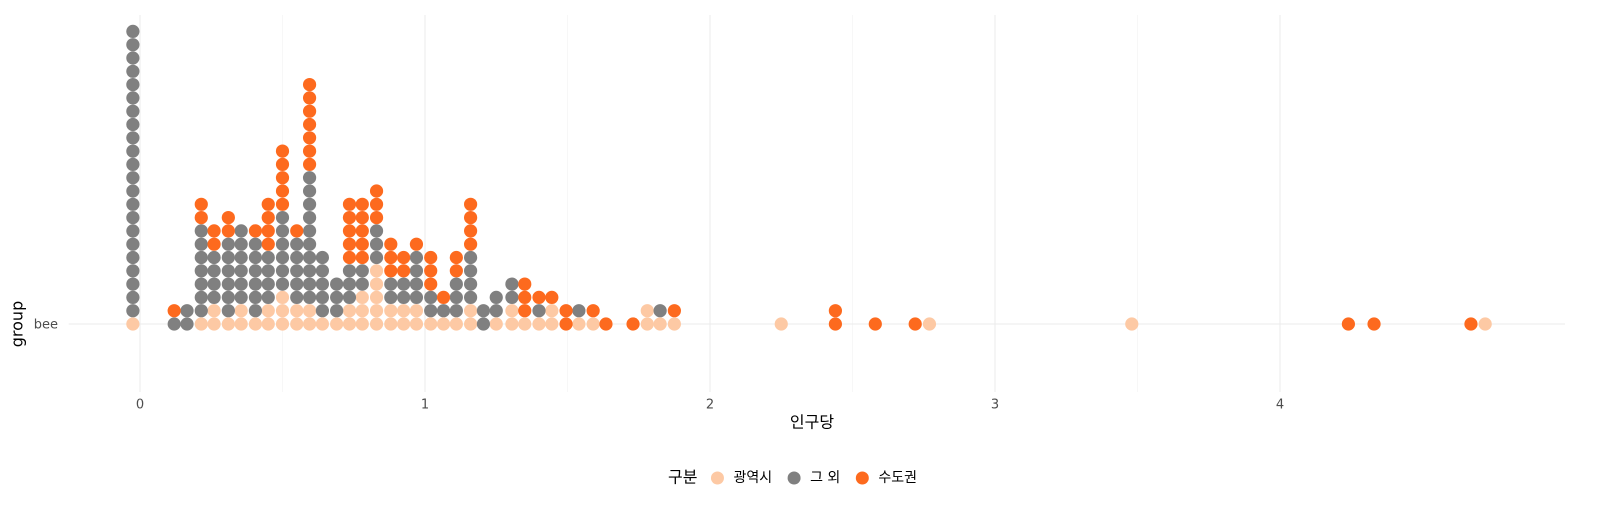  I want to click on x-tick-label: 2, so click(710, 405).